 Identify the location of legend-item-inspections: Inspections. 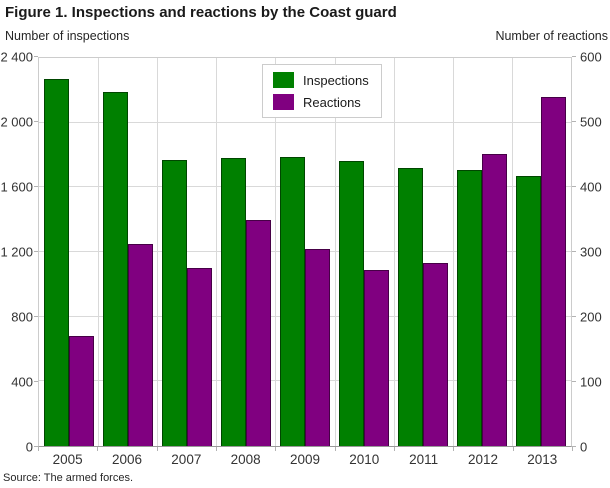
(321, 80).